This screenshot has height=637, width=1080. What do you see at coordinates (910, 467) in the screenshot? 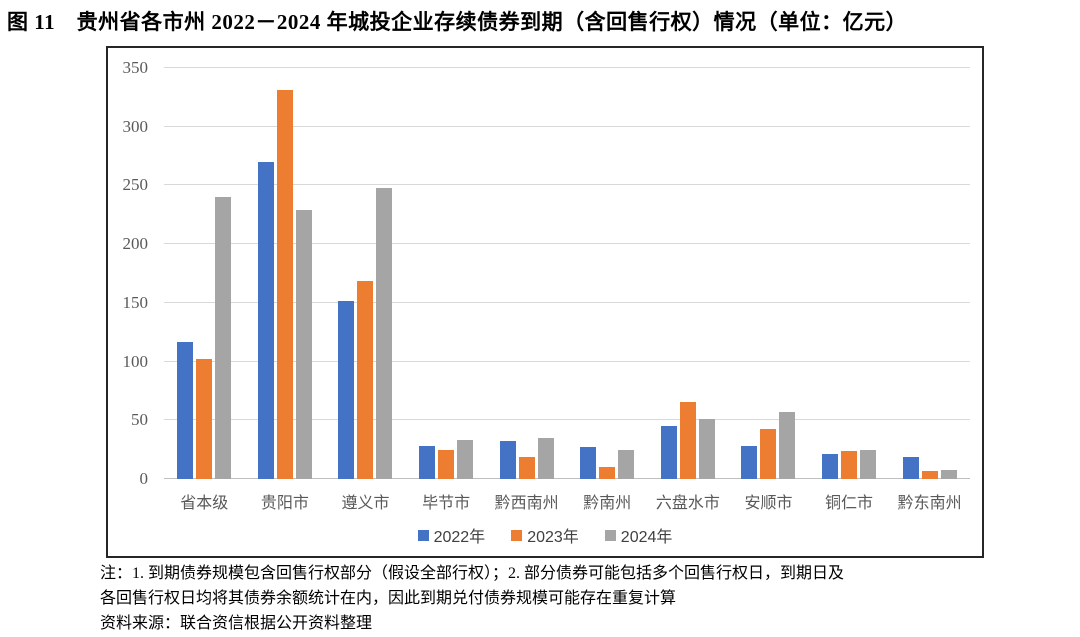
I see `bar-2022年-黔东南州` at bounding box center [910, 467].